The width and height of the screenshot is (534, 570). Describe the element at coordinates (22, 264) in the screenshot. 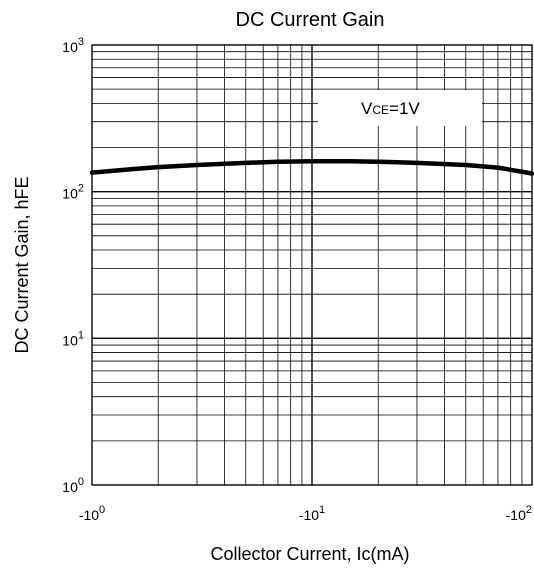

I see `y-axis-label: DC Current Gain, hFE` at that location.